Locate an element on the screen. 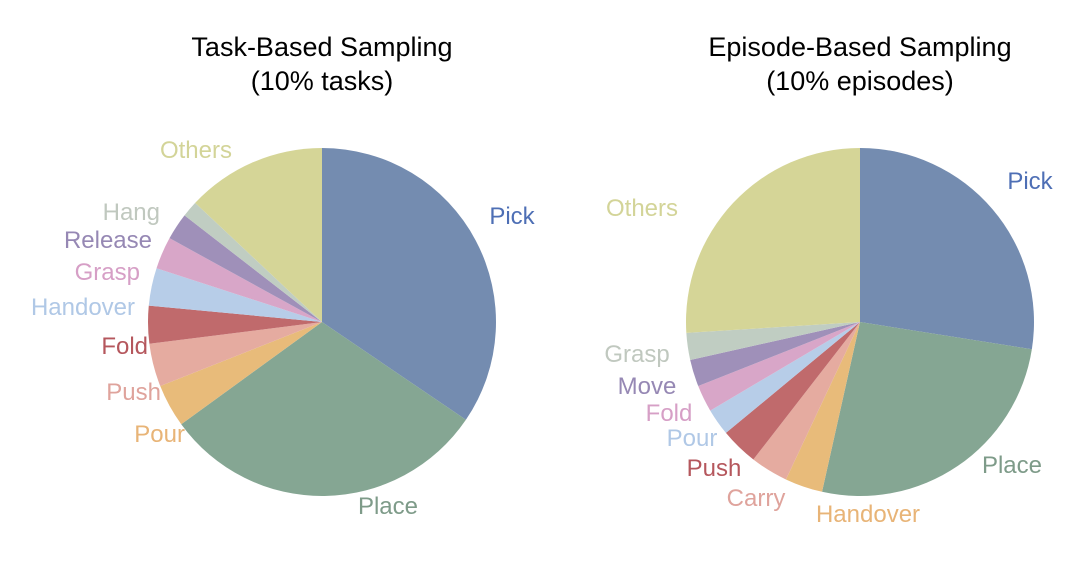  chart-1-title: Task-Based Sampling is located at coordinates (321, 47).